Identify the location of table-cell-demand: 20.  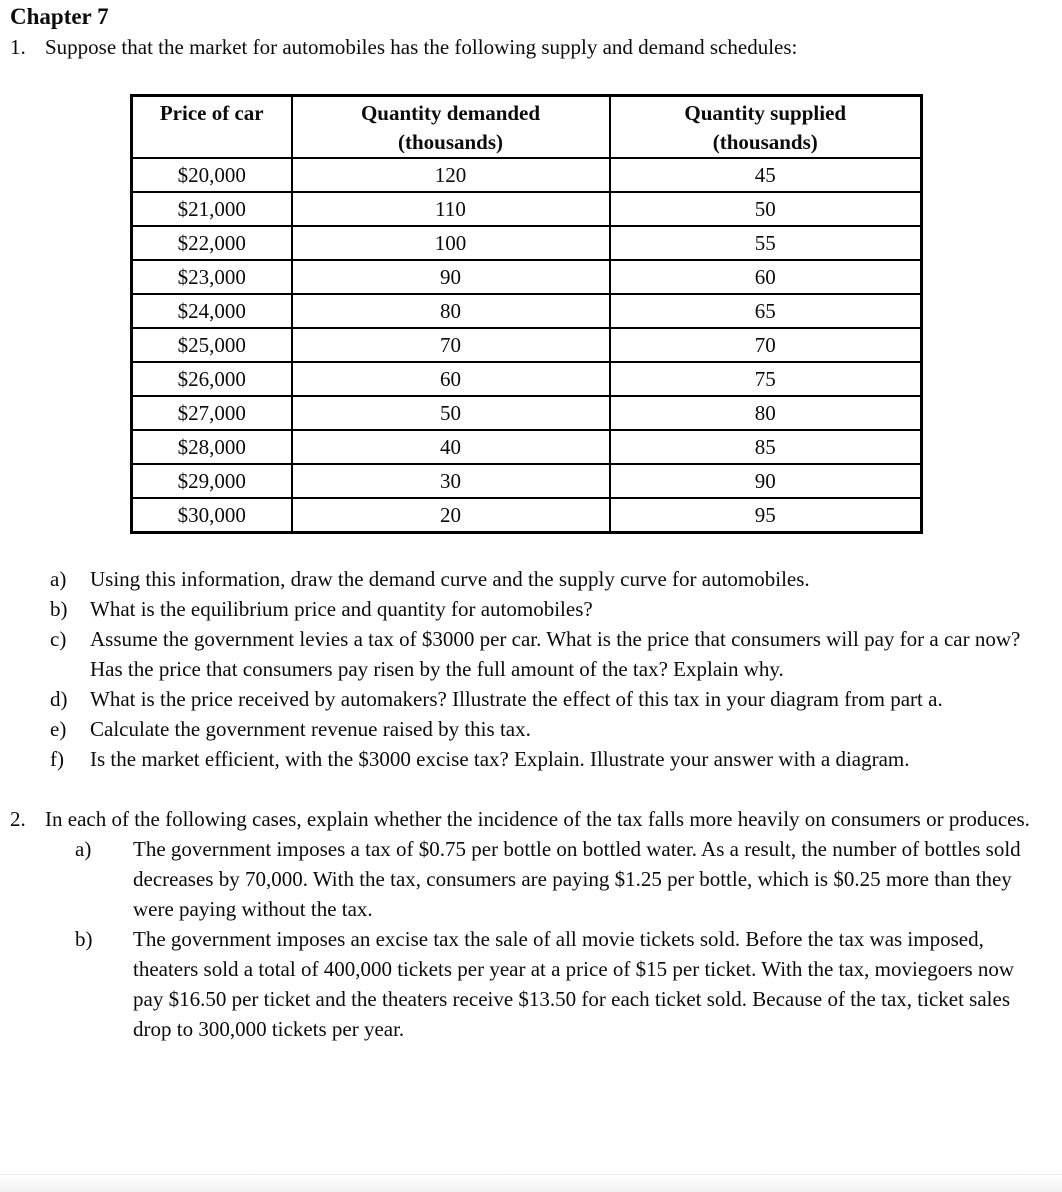
(450, 515).